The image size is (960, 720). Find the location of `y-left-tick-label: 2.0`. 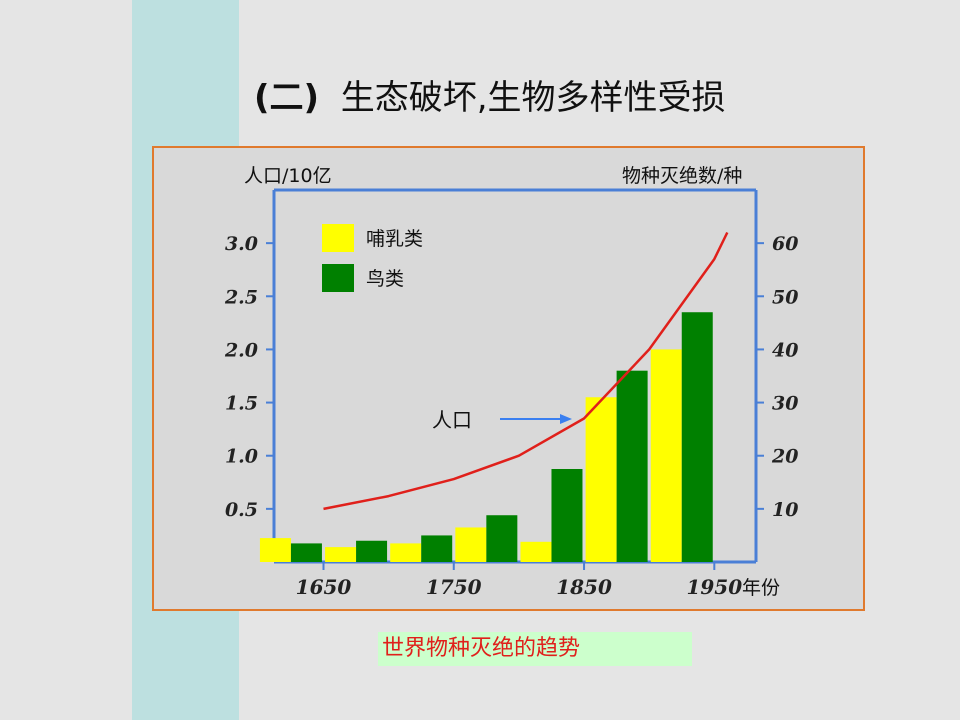

y-left-tick-label: 2.0 is located at coordinates (241, 350).